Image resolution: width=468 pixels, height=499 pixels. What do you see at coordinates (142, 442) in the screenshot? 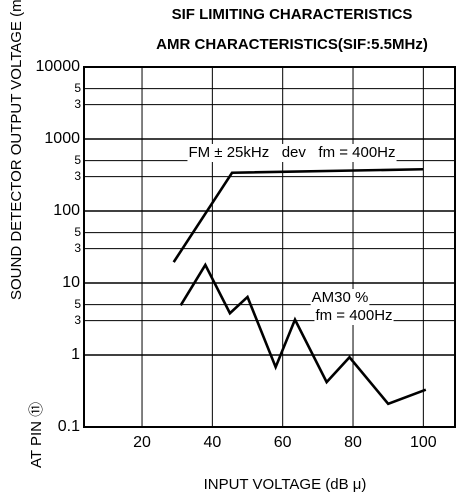
I see `x-tick-label: 20` at bounding box center [142, 442].